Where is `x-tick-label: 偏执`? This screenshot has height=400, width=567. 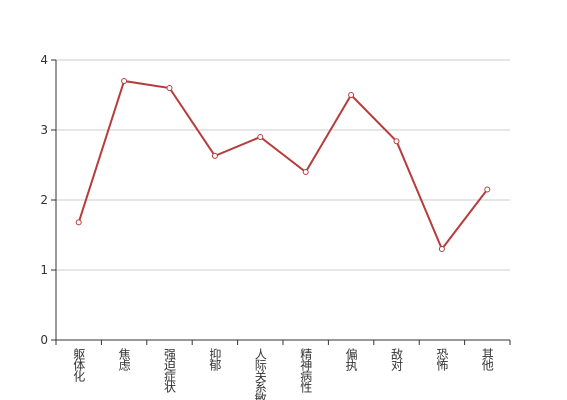 x-tick-label: 偏执 is located at coordinates (351, 359).